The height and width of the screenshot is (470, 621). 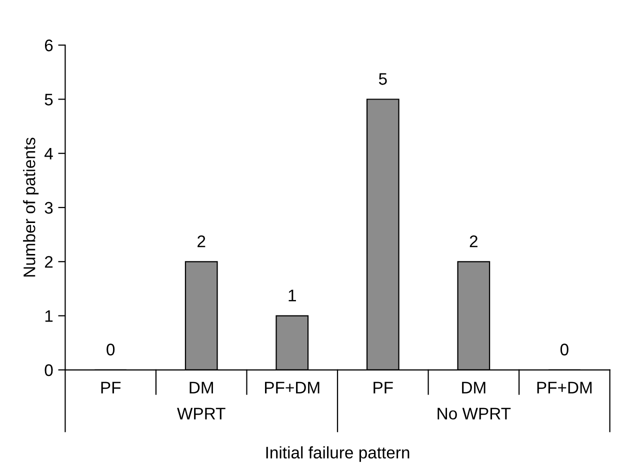 What do you see at coordinates (48, 154) in the screenshot?
I see `y-tick-label: 4` at bounding box center [48, 154].